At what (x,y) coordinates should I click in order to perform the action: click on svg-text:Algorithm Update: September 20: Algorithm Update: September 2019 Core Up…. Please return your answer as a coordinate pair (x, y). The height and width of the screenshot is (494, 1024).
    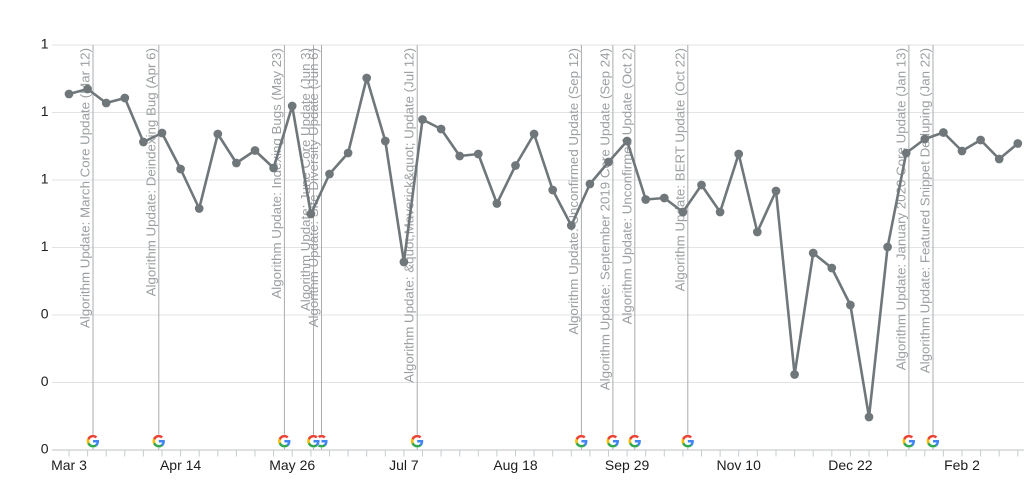
    Looking at the image, I should click on (604, 219).